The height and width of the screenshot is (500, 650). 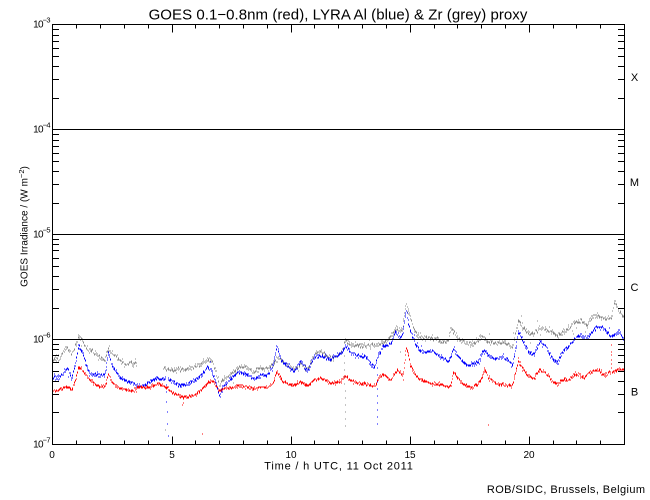 I want to click on svg-text: Time / h UTC, 11 Oct 2011, so click(x=338, y=467).